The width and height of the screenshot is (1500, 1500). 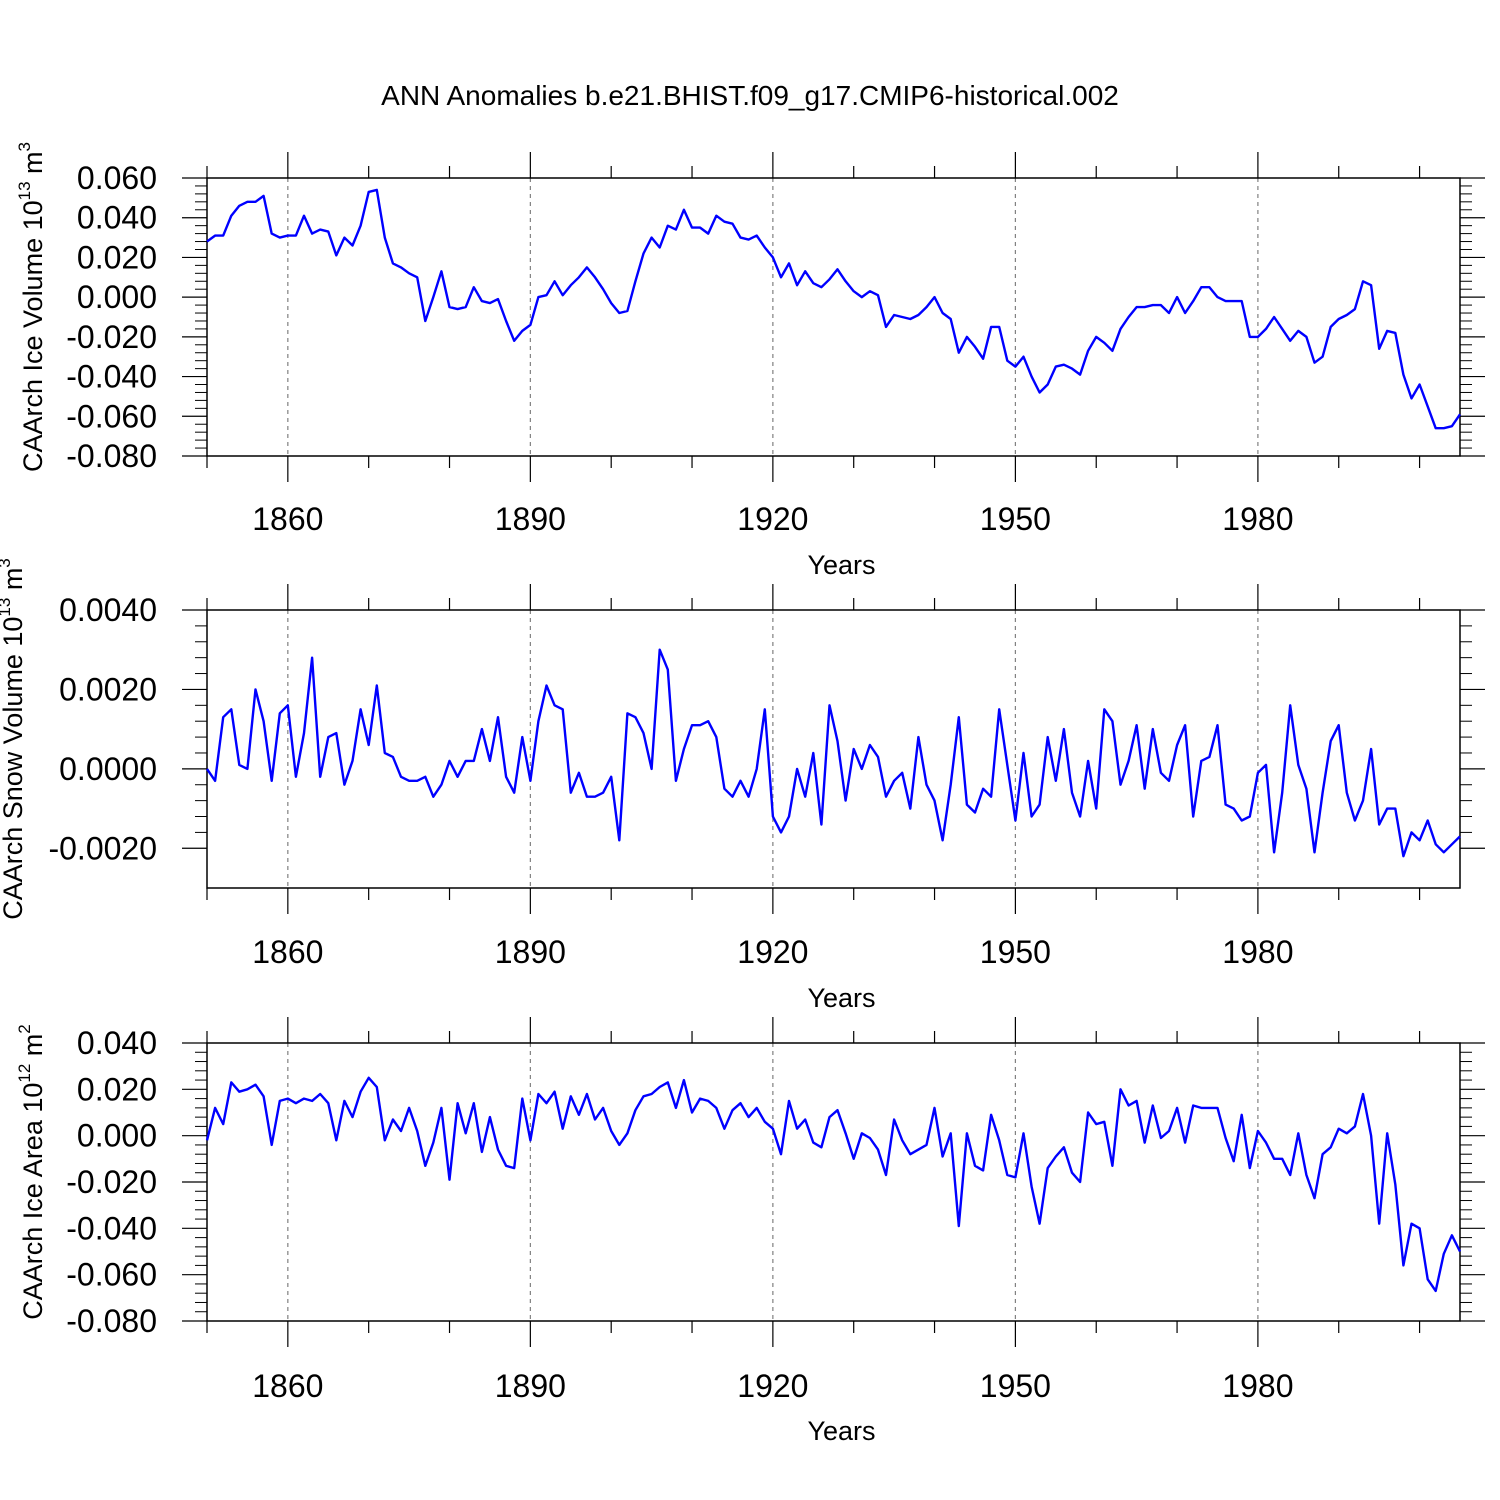 I want to click on y-axis-title: CAArch Ice Volume 1013 m3, so click(x=31, y=307).